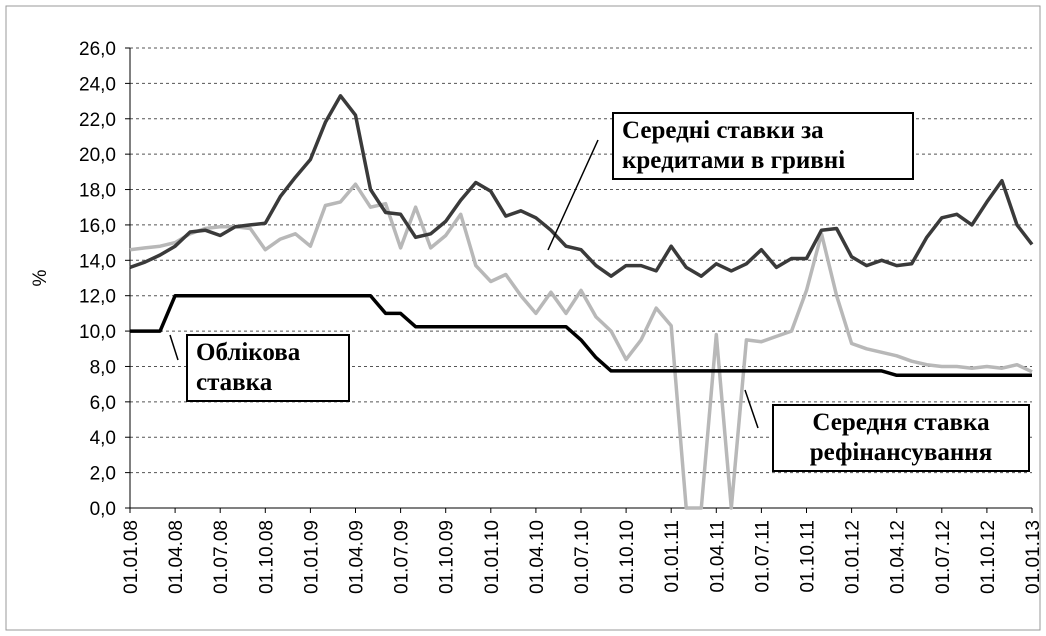 This screenshot has height=636, width=1046. What do you see at coordinates (901, 438) in the screenshot?
I see `annotation-refinancing: Середня ставка рефінансування` at bounding box center [901, 438].